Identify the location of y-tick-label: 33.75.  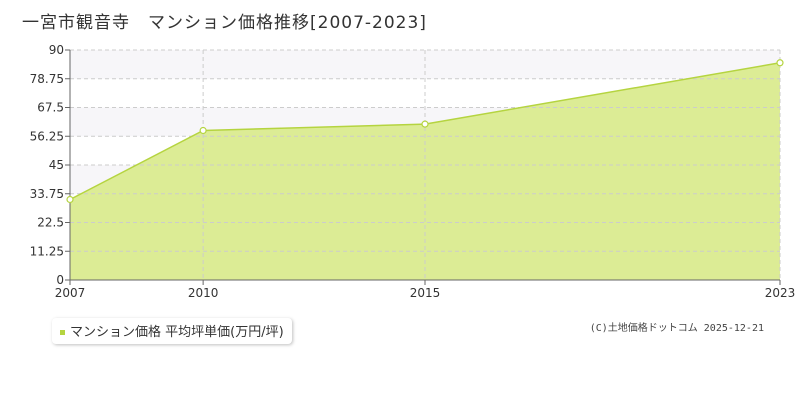
(47, 194).